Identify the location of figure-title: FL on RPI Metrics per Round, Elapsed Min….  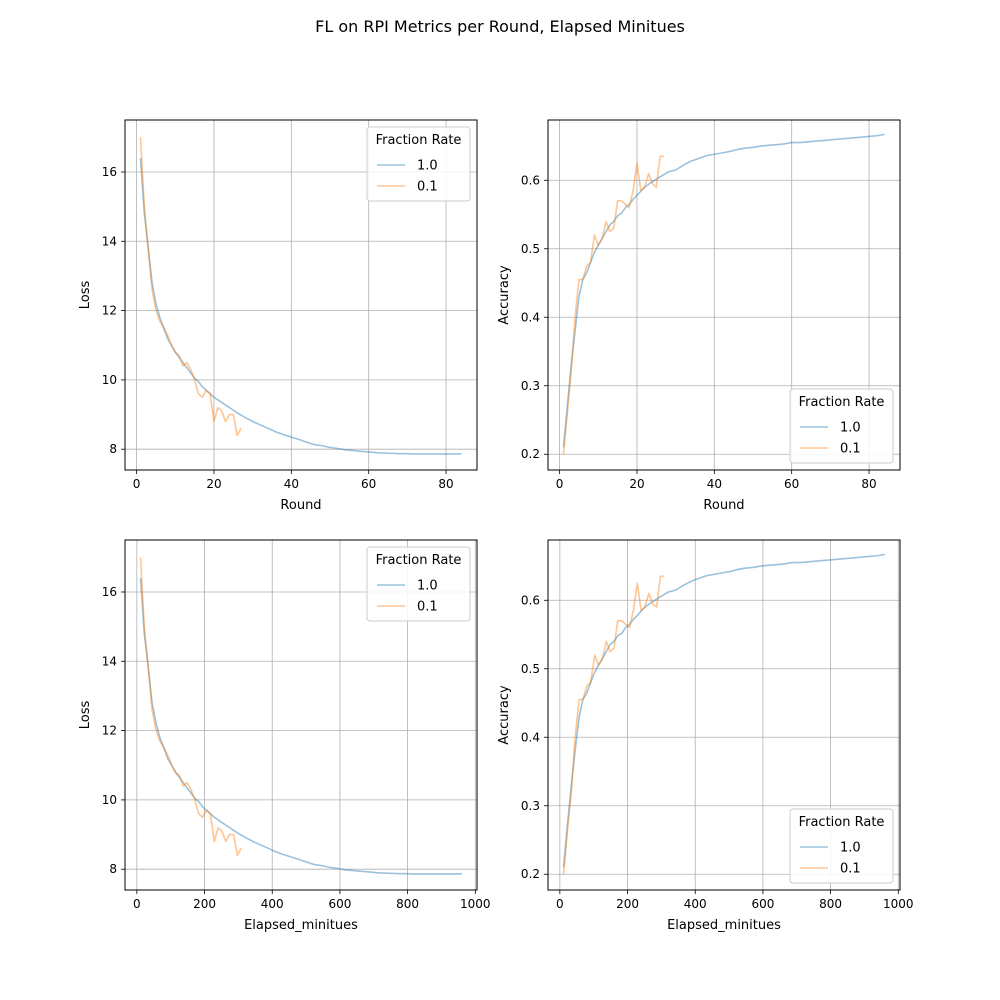
(500, 26).